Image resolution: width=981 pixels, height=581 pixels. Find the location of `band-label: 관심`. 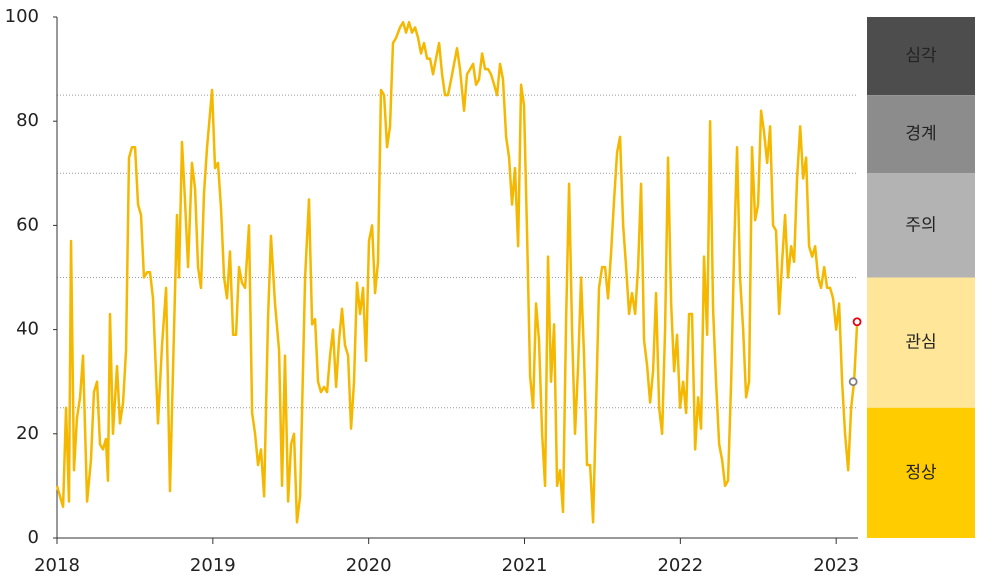

band-label: 관심 is located at coordinates (920, 343).